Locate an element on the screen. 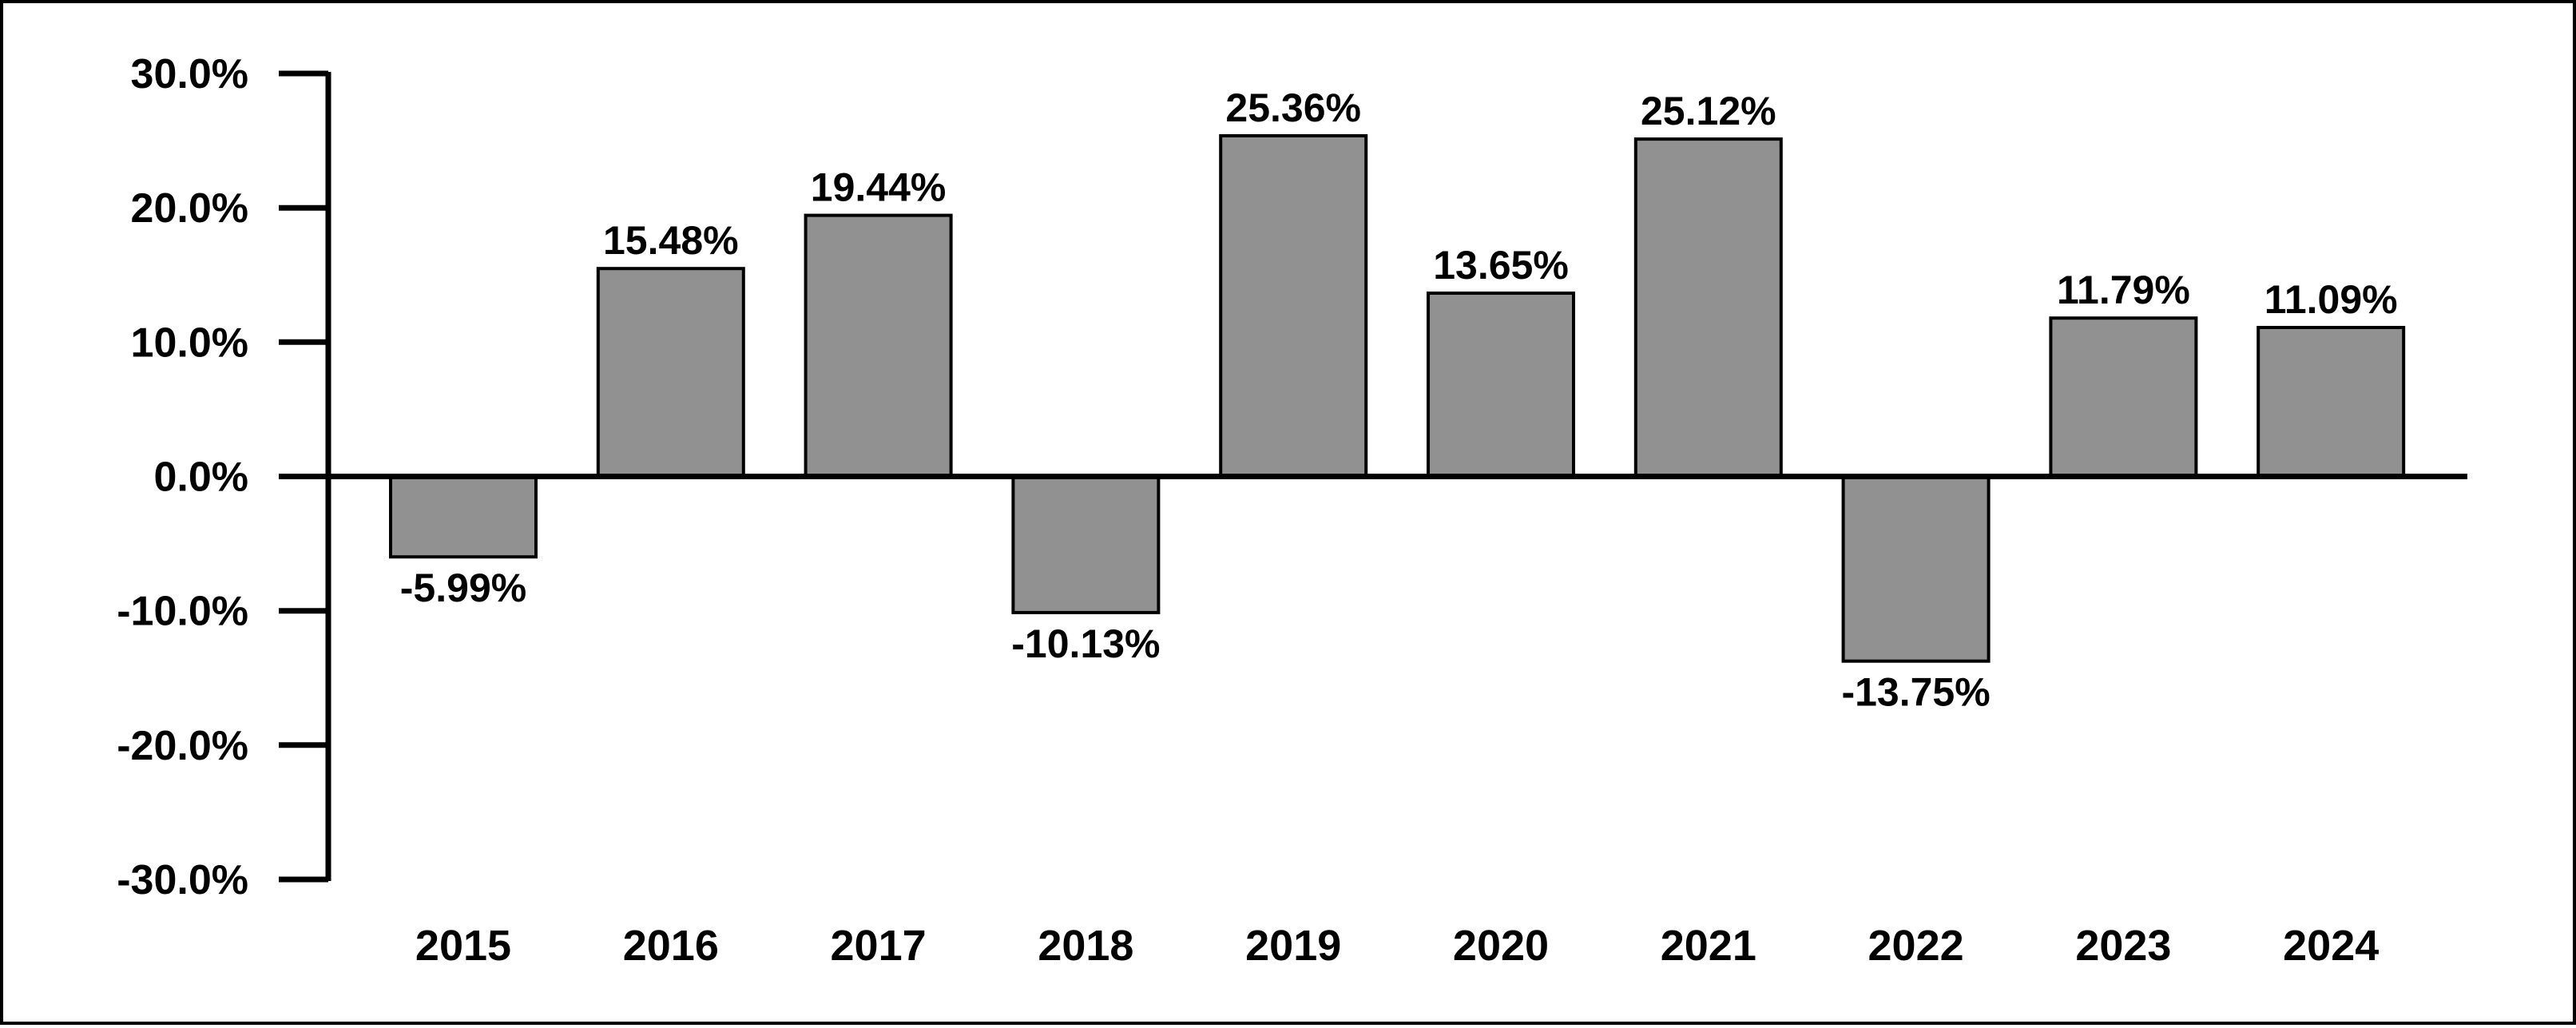  data-label: 15.48% is located at coordinates (671, 240).